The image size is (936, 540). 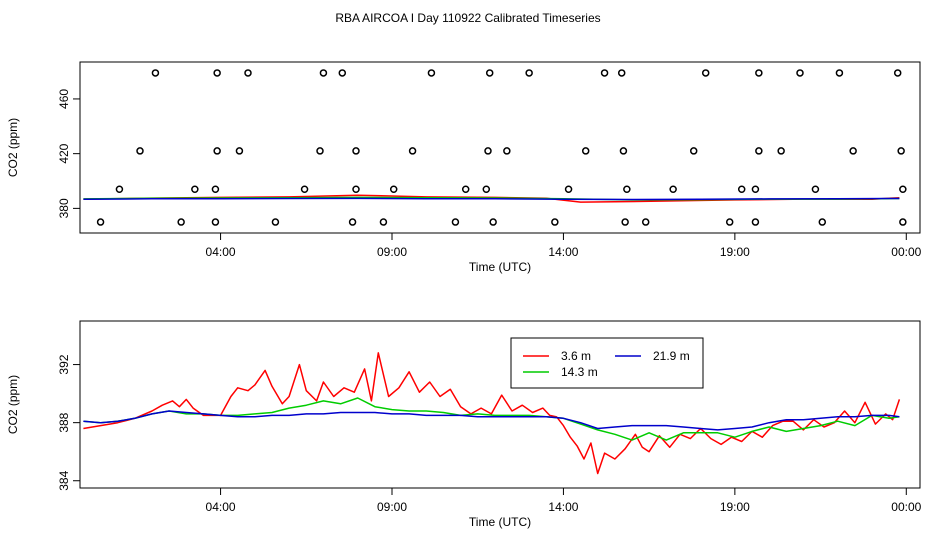 I want to click on legend: 3.6 m 14.3 m 21.9 m, so click(x=607, y=363).